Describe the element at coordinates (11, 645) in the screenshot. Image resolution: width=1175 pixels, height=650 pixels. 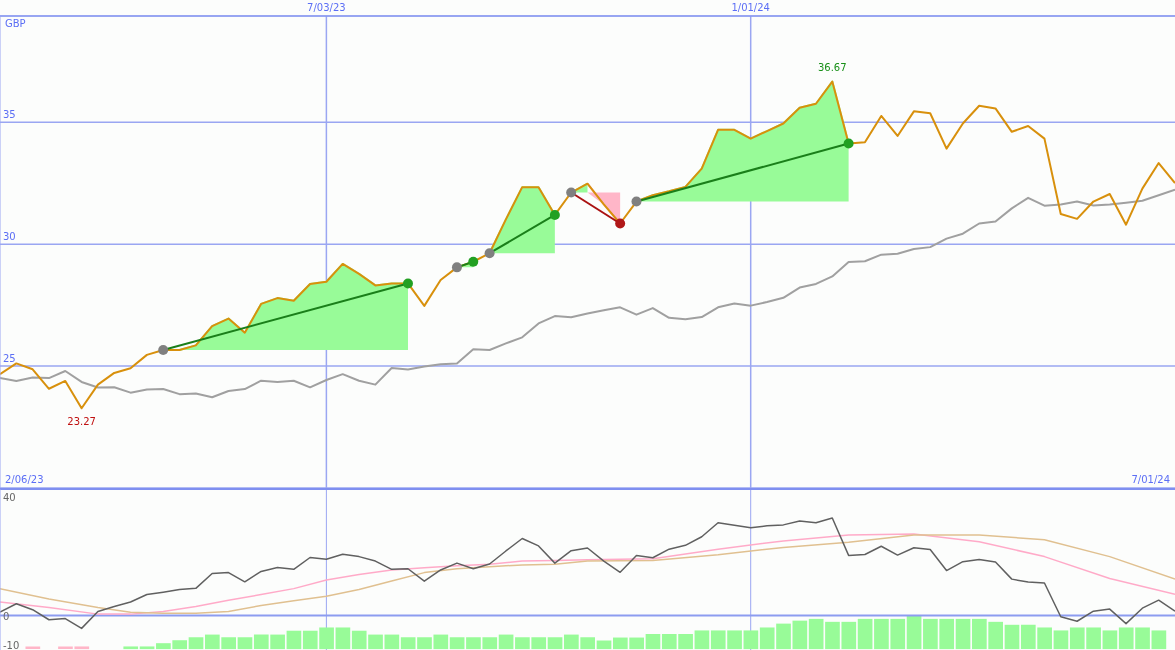
I see `y-tick-label: -10` at that location.